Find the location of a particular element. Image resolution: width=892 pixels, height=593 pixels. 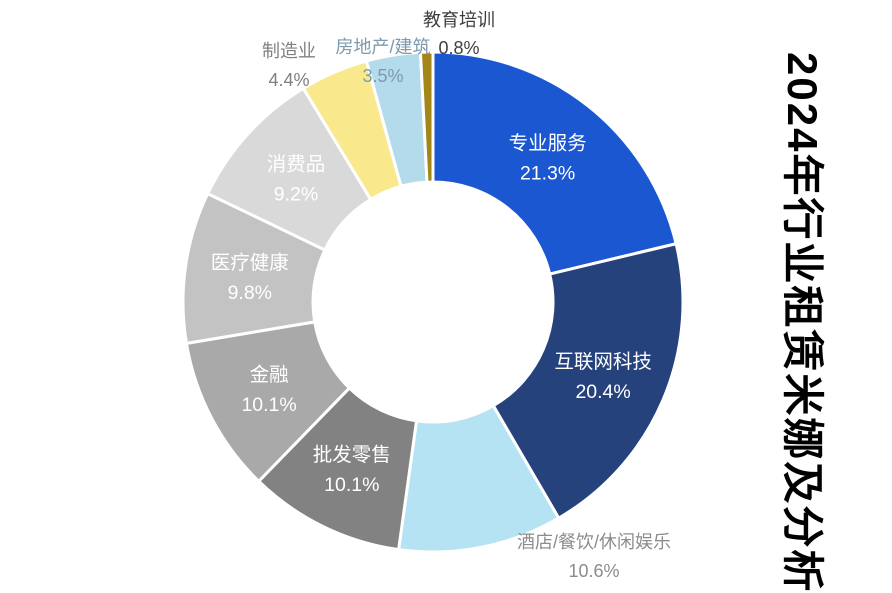

label-manufacturing: 制造业 4.4% is located at coordinates (289, 66).